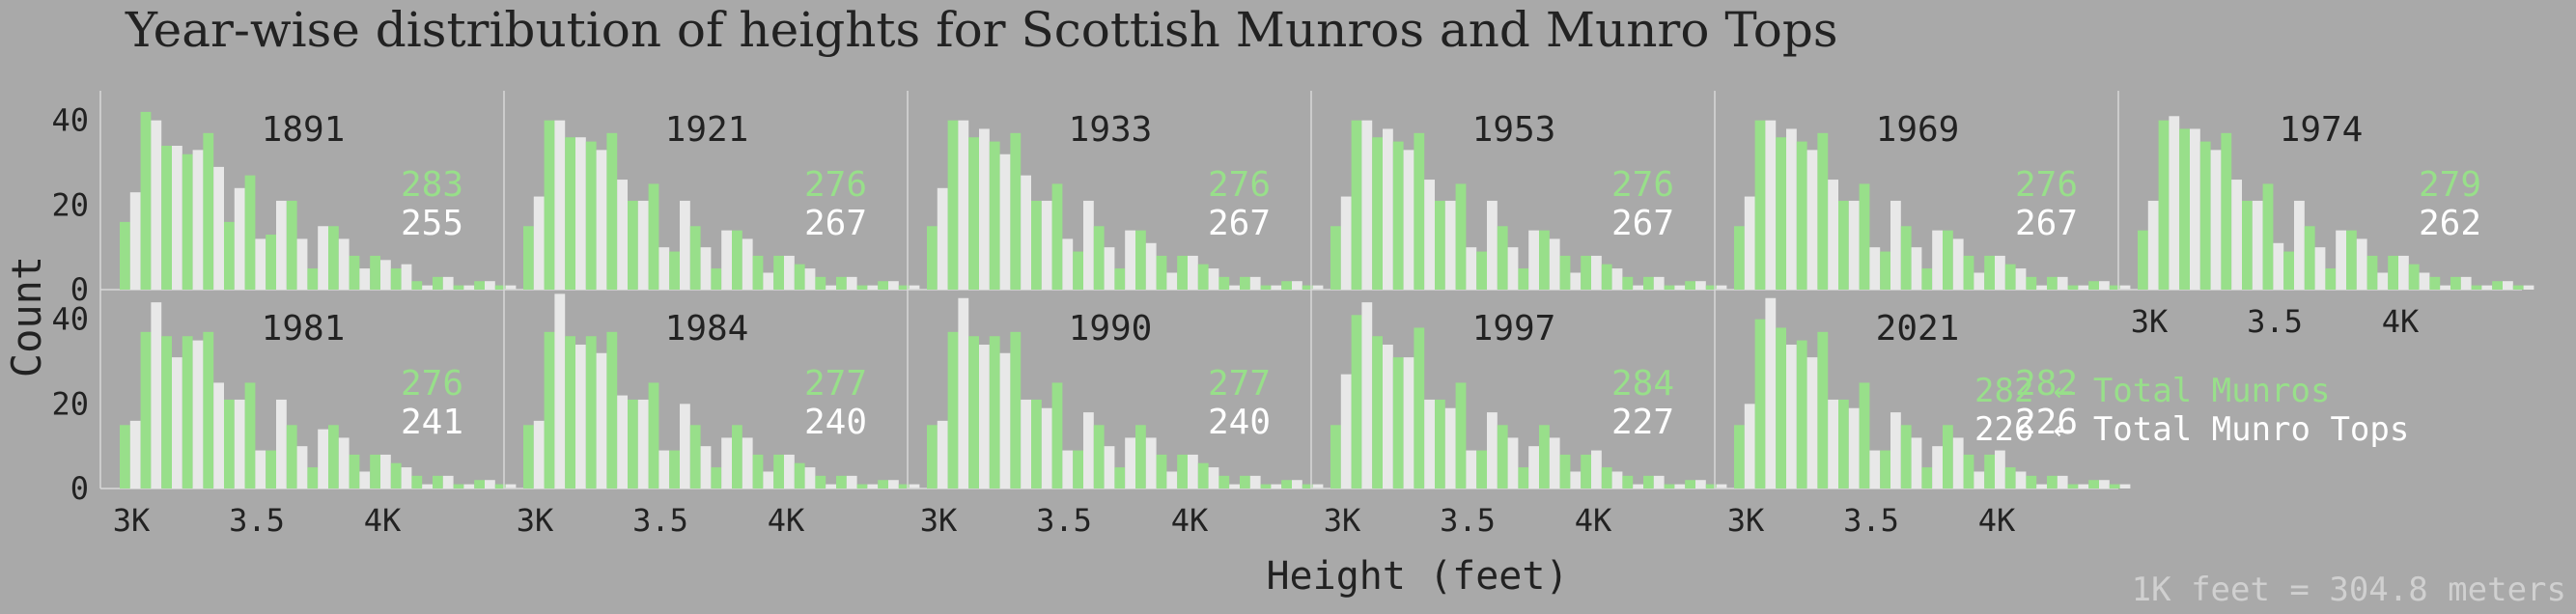 This screenshot has width=2576, height=614. Describe the element at coordinates (432, 223) in the screenshot. I see `total-tops-label: 255` at that location.